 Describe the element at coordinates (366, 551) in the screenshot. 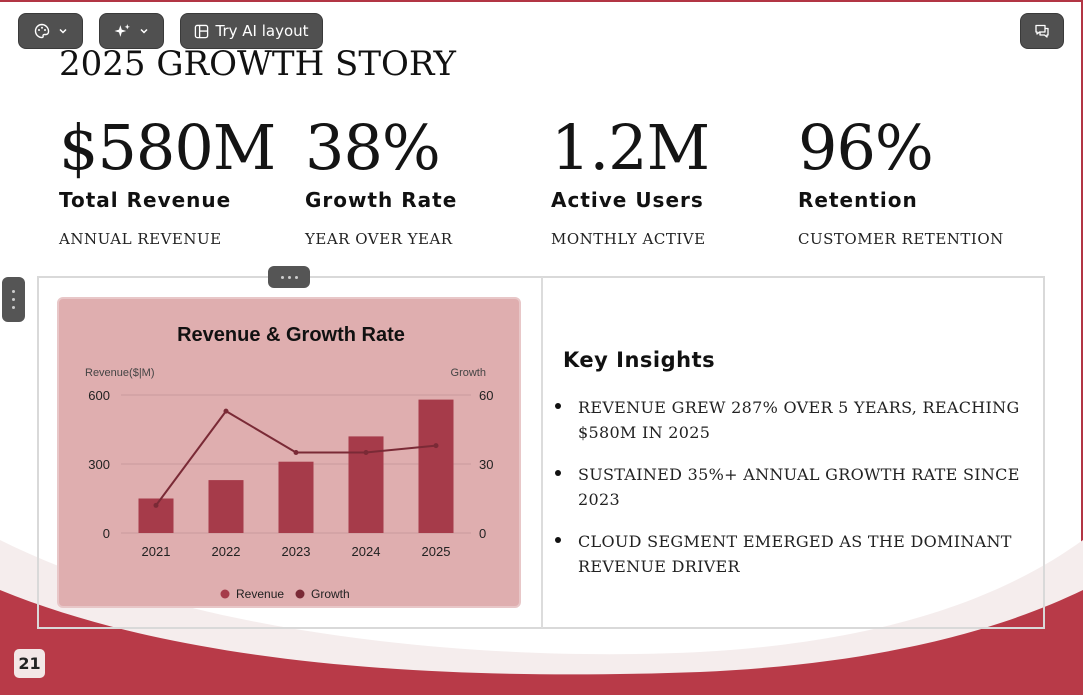

I see `x-tick-label: 2024` at that location.